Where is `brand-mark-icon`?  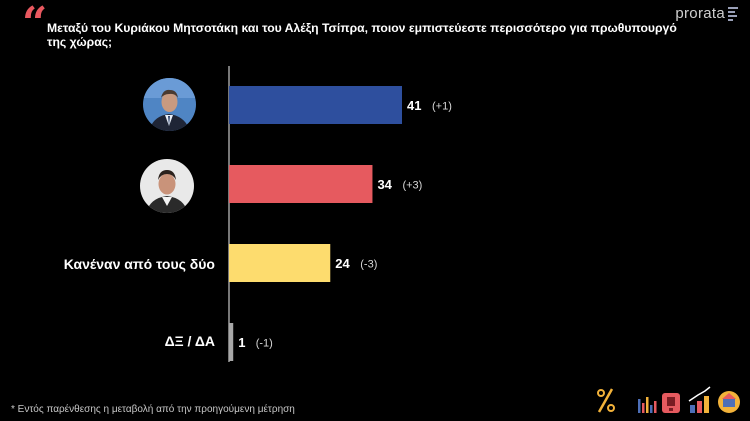
brand-mark-icon is located at coordinates (733, 13).